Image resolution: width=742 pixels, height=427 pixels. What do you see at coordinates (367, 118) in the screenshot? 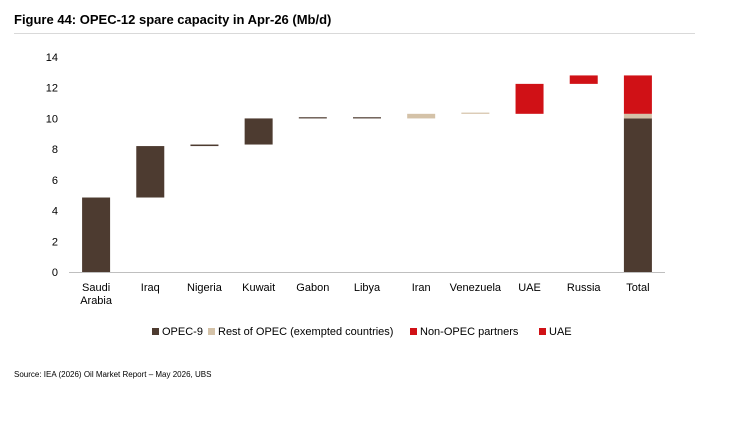
I see `bar-libya` at bounding box center [367, 118].